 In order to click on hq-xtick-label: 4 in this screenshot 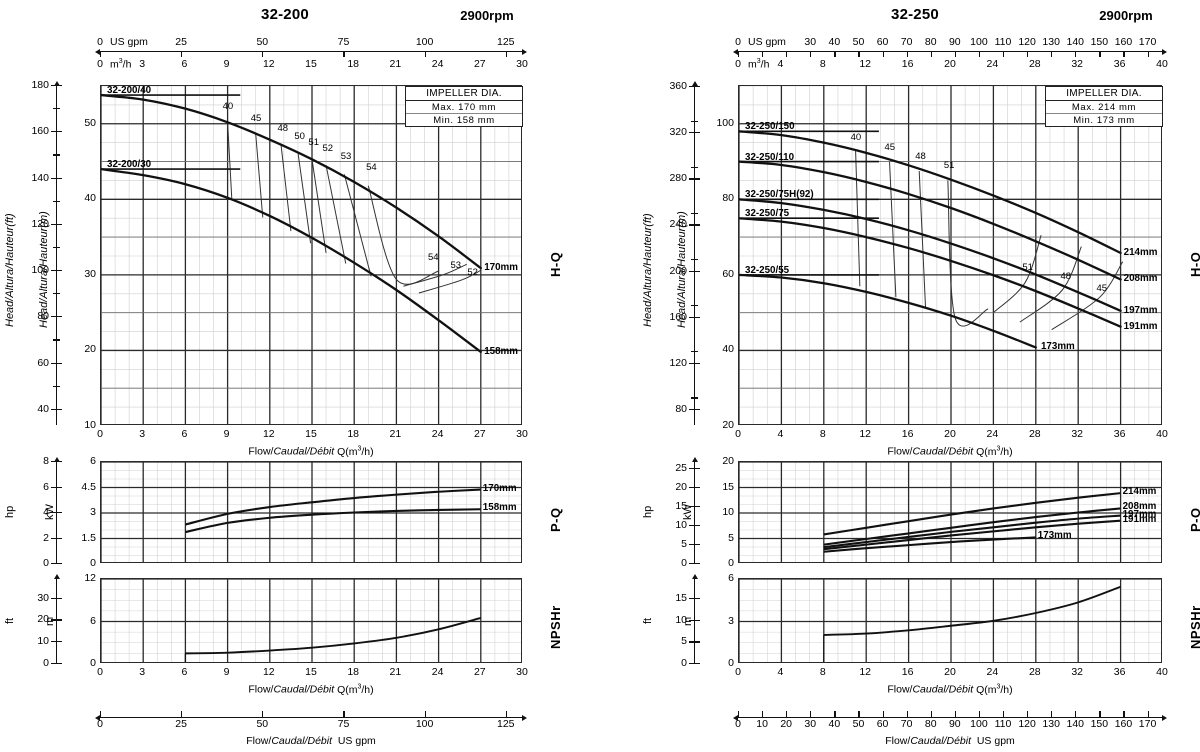, I will do `click(780, 434)`.